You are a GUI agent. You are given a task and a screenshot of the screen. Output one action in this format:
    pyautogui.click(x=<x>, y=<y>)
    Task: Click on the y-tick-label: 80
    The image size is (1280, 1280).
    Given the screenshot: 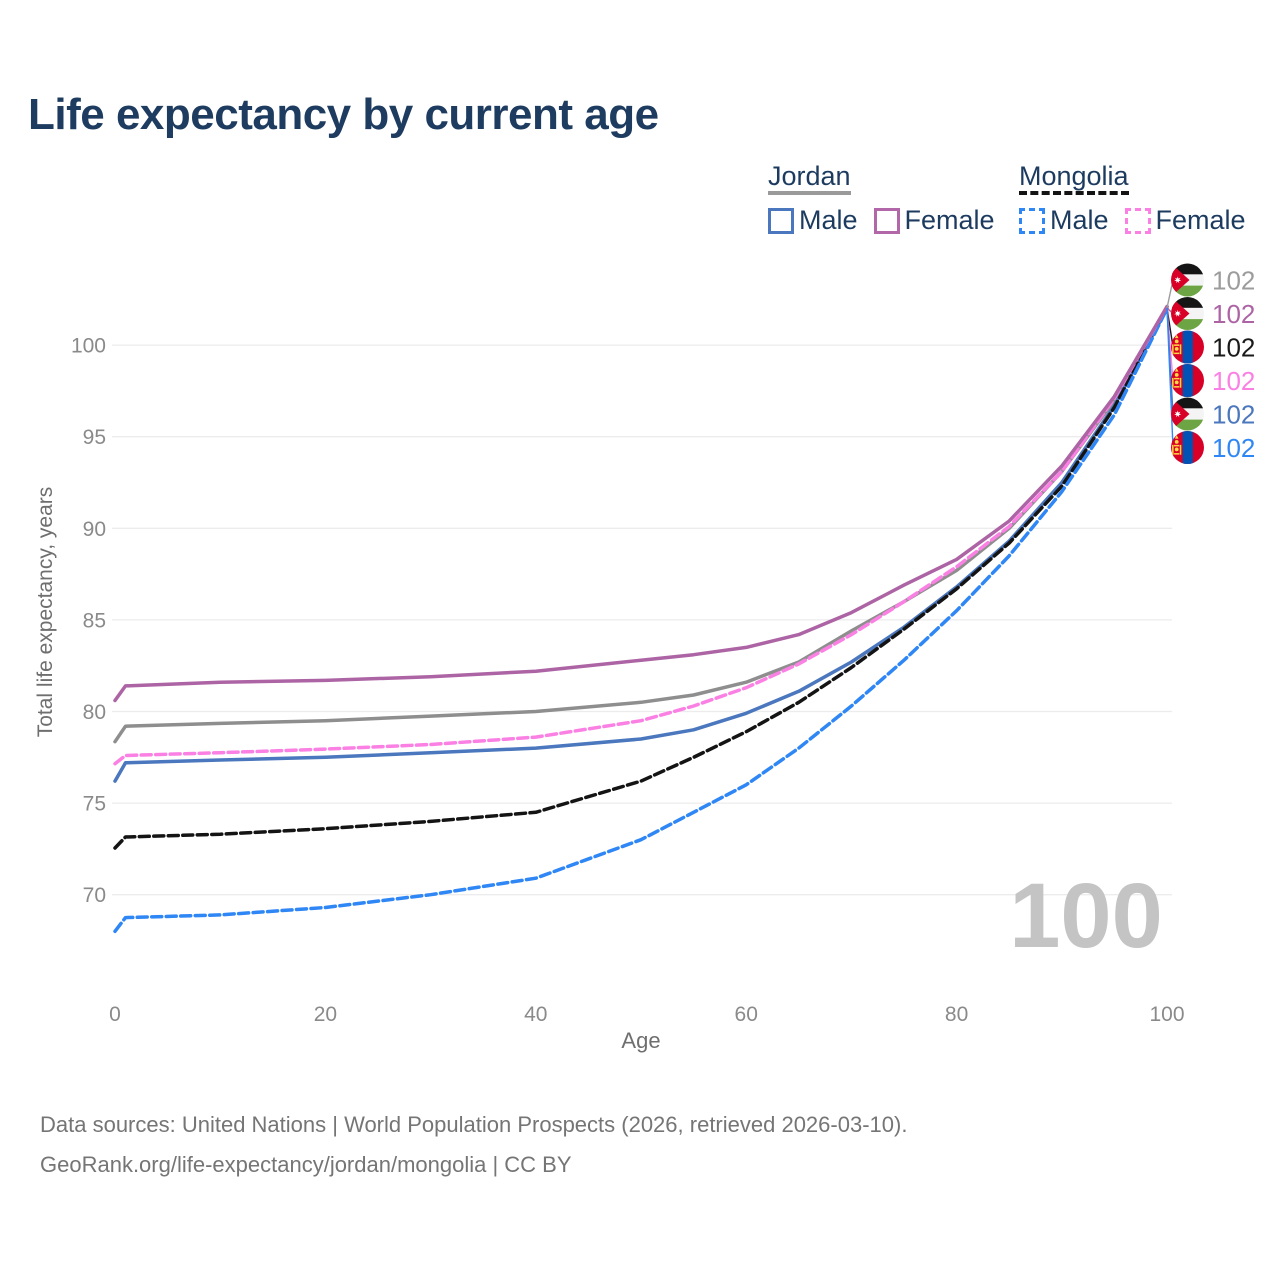 What is the action you would take?
    pyautogui.click(x=94, y=712)
    